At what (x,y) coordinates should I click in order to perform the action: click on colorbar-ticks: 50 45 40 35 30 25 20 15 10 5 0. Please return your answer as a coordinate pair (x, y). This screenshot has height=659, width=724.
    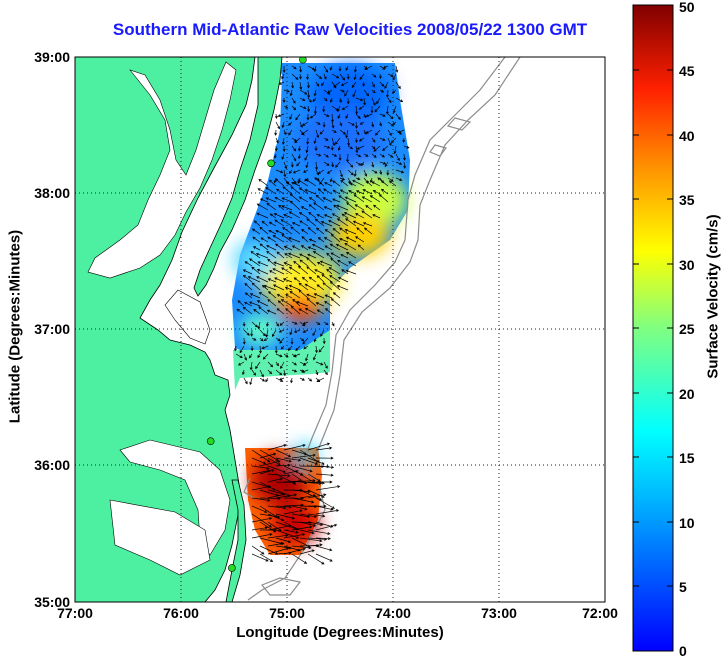
    Looking at the image, I should click on (687, 329).